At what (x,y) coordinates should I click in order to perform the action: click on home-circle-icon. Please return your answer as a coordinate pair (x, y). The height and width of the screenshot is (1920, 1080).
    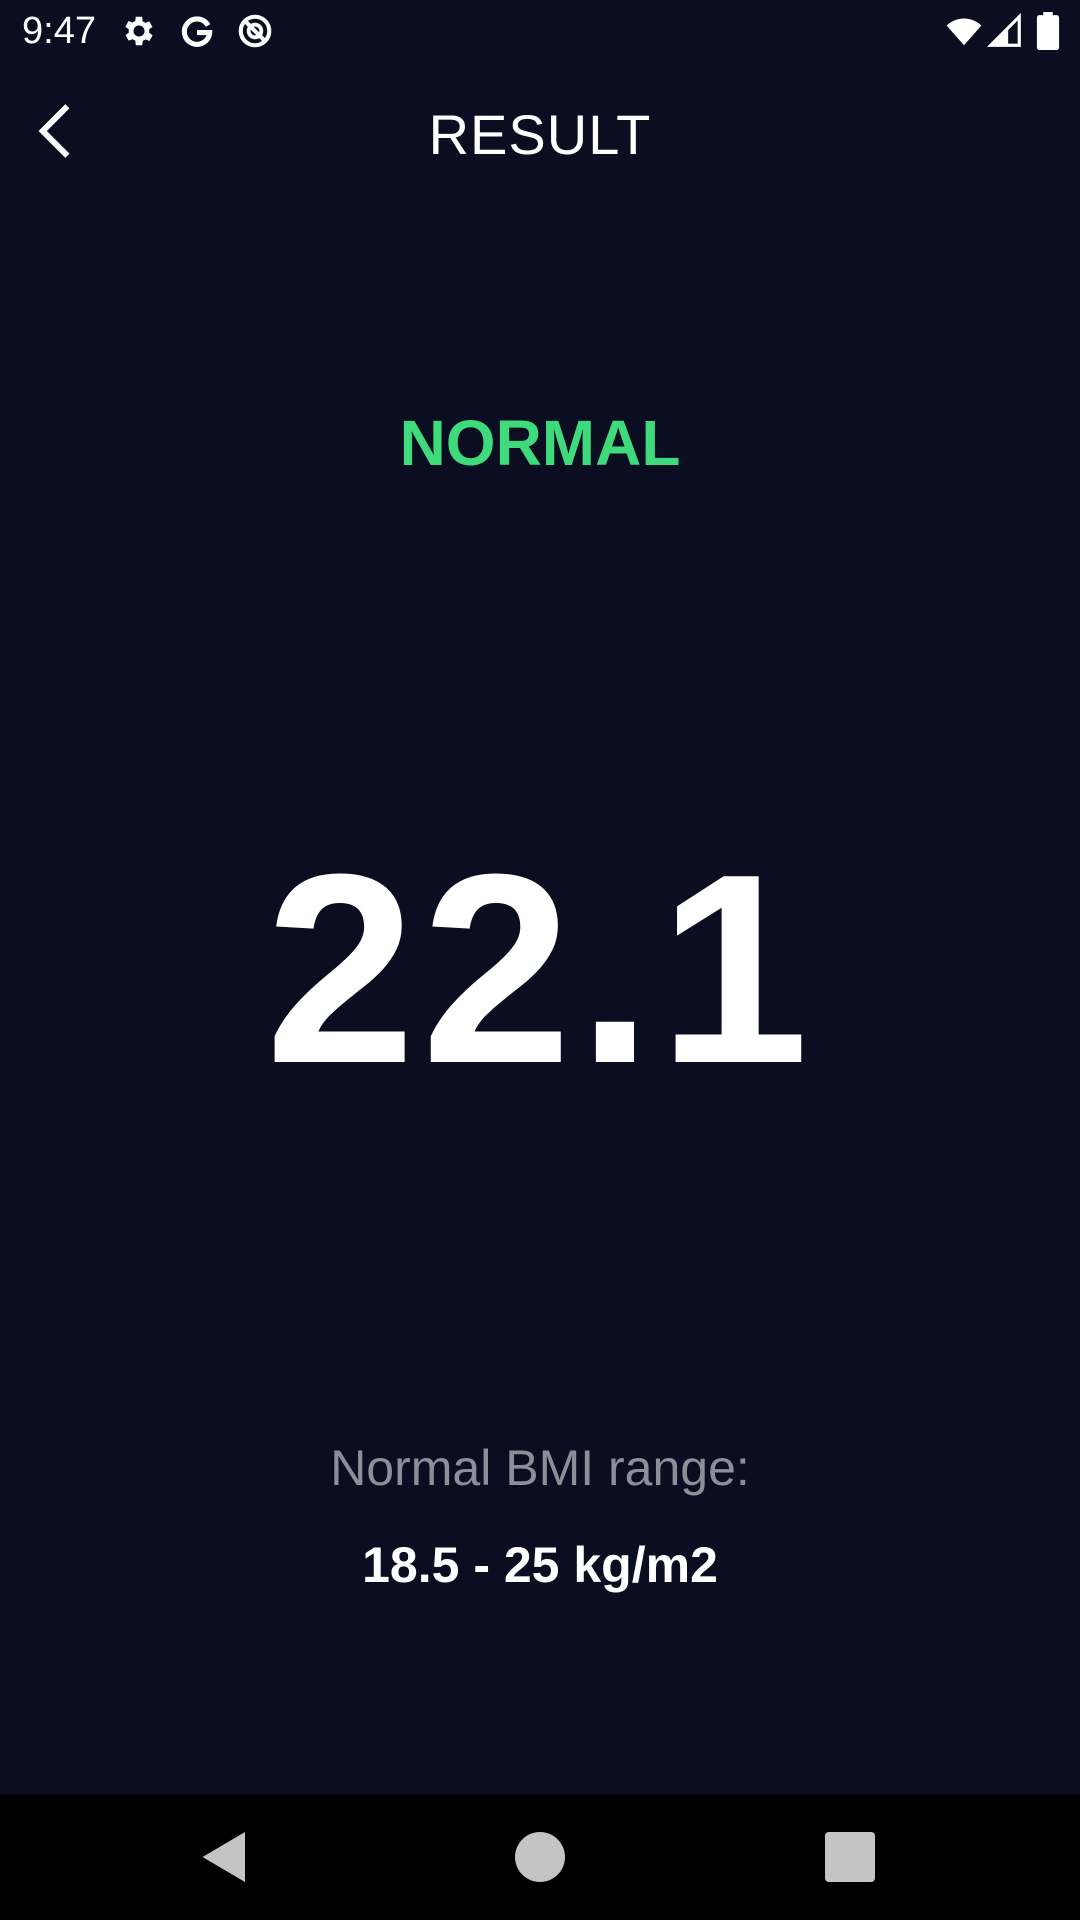
    Looking at the image, I should click on (540, 1857).